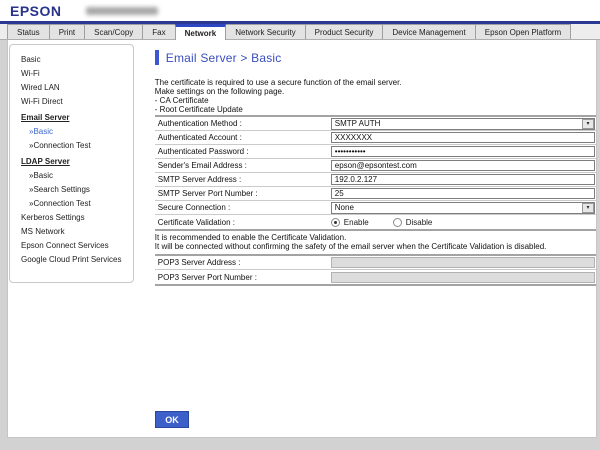 The image size is (600, 450). Describe the element at coordinates (203, 151) in the screenshot. I see `authenticated-password-label: Authenticated Password :` at that location.